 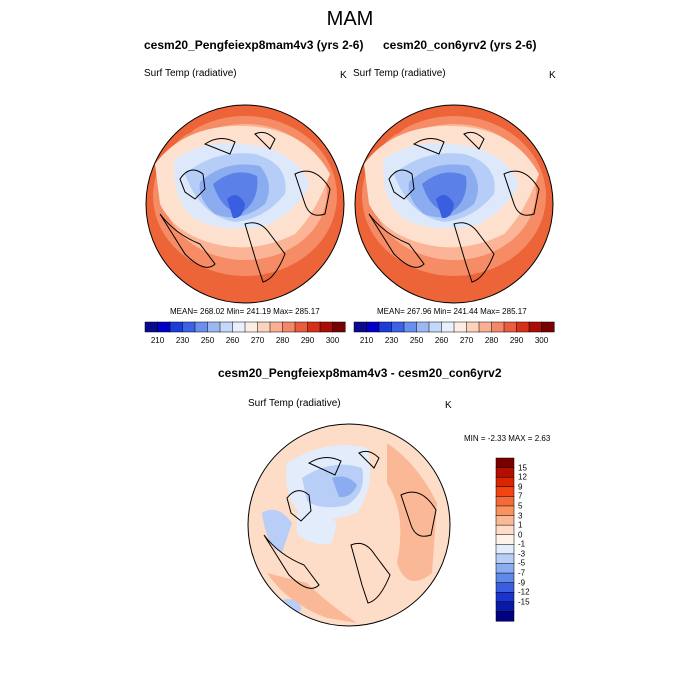 I want to click on diff-colorbar-tick-label: 12, so click(x=522, y=477).